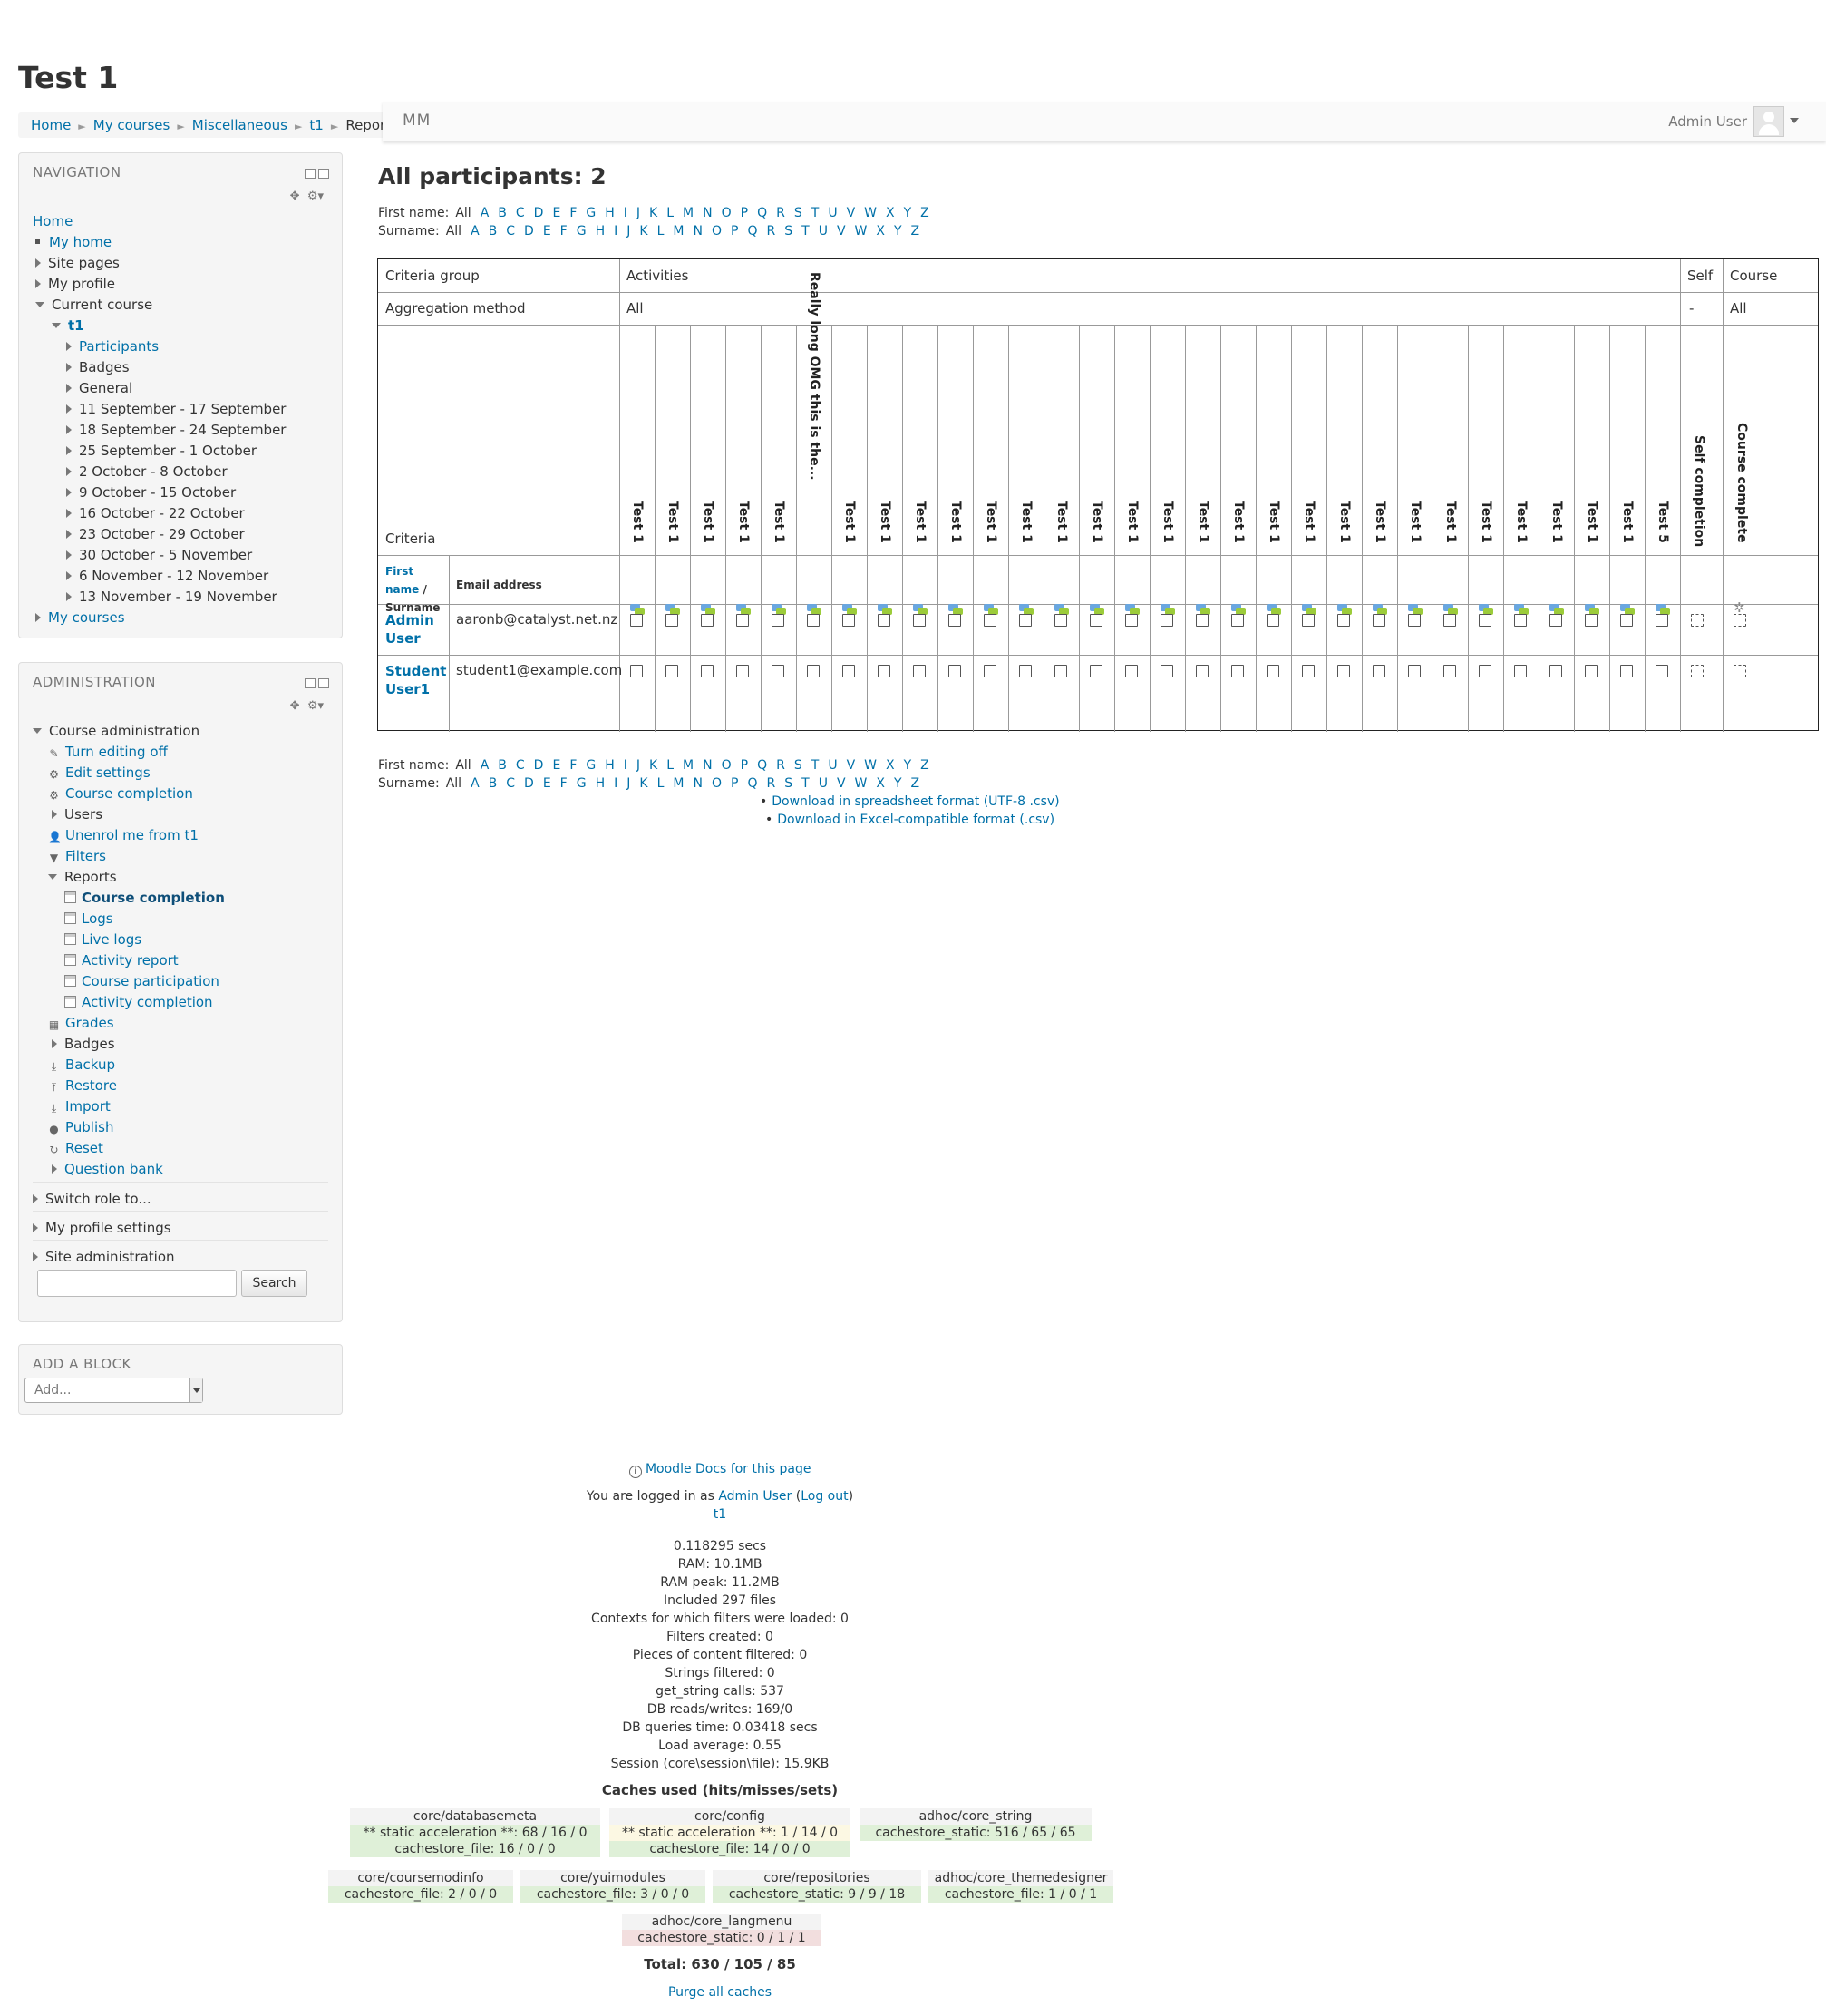  Describe the element at coordinates (98, 919) in the screenshot. I see `admin-item-label: Logs` at that location.